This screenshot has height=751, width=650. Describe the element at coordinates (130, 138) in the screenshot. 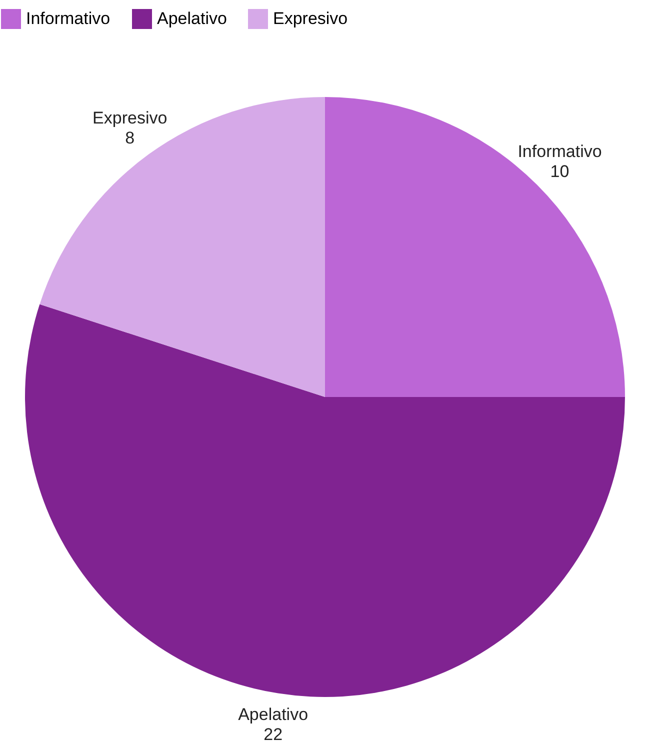

I see `data-label: 8` at that location.